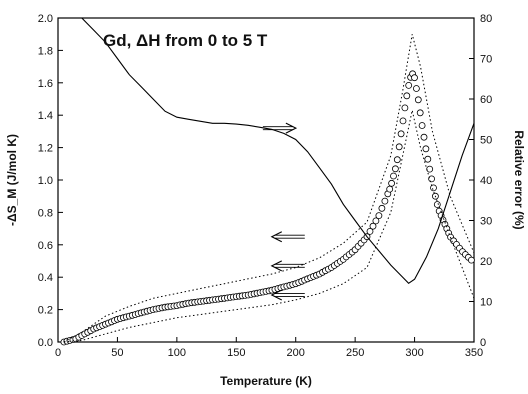  I want to click on left-y-tick-label: 0.8, so click(45, 213).